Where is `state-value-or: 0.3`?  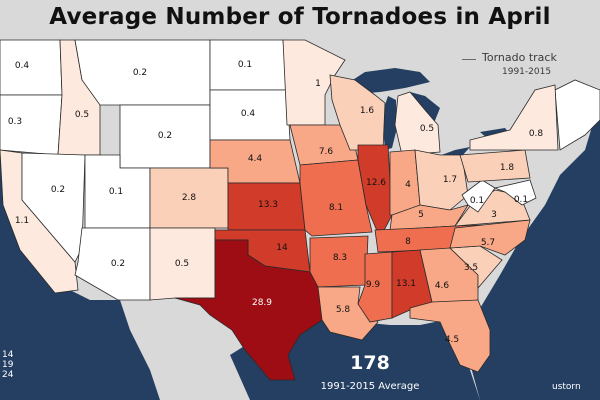 state-value-or: 0.3 is located at coordinates (15, 122).